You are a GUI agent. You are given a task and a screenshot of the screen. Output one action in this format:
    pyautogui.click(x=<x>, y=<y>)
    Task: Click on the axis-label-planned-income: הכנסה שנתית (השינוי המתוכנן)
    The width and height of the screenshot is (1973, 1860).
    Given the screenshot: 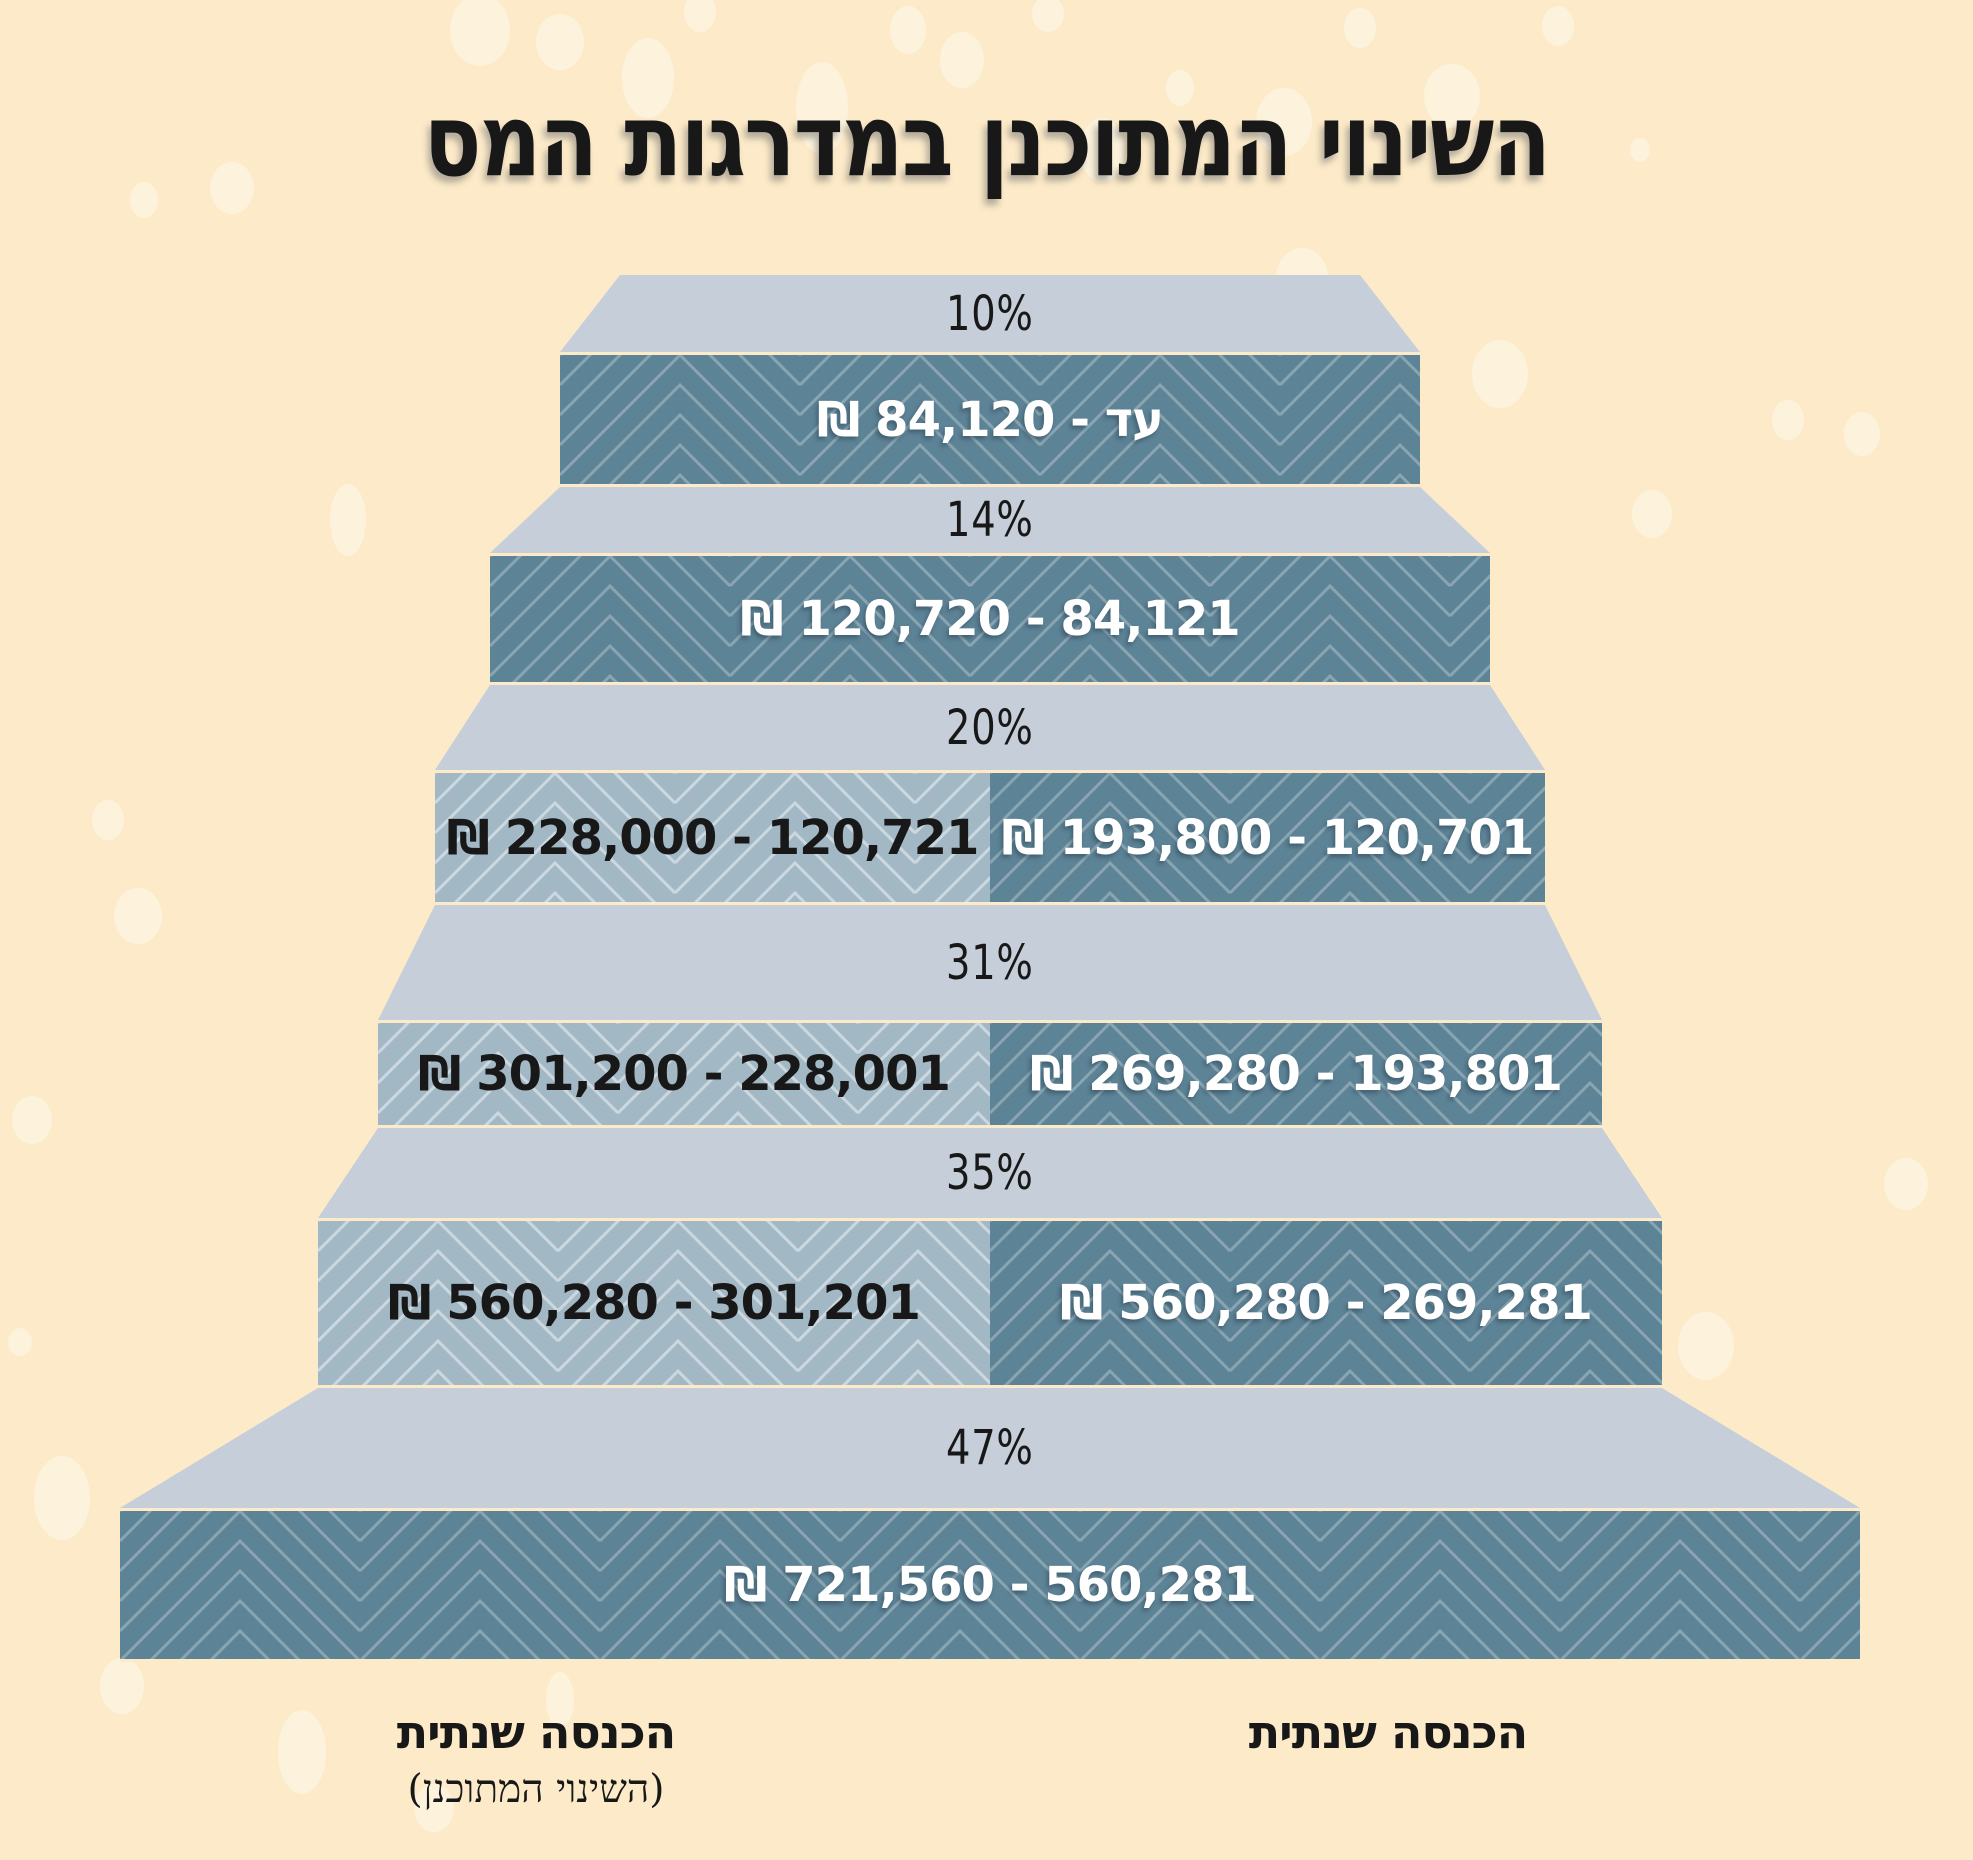 What is the action you would take?
    pyautogui.click(x=536, y=1759)
    